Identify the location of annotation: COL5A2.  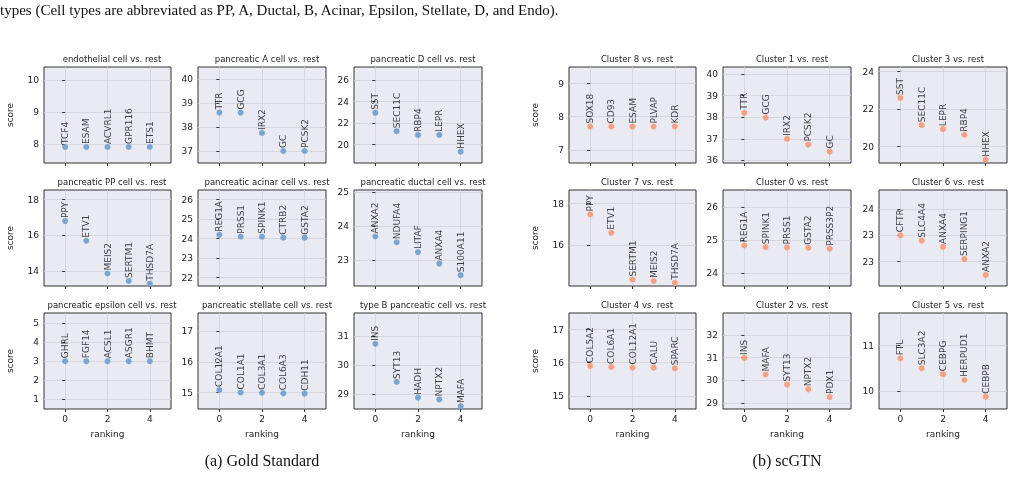
(590, 344).